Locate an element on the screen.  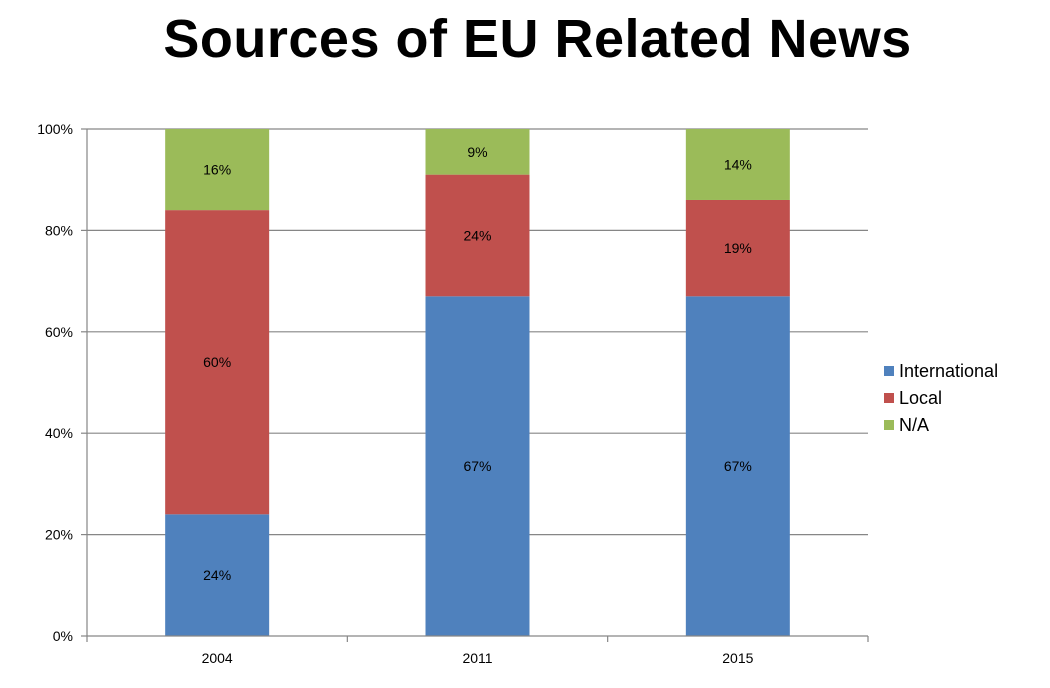
y-tick-label: 20% is located at coordinates (59, 535).